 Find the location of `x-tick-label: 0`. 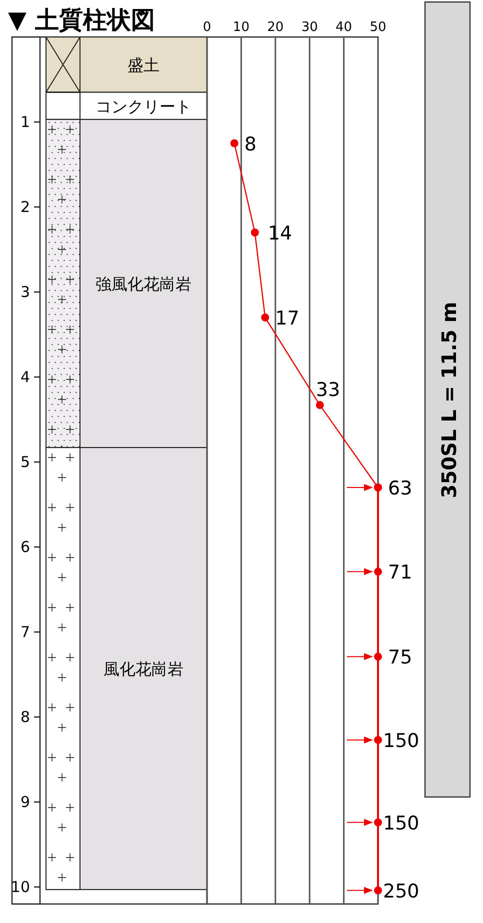

x-tick-label: 0 is located at coordinates (207, 27).